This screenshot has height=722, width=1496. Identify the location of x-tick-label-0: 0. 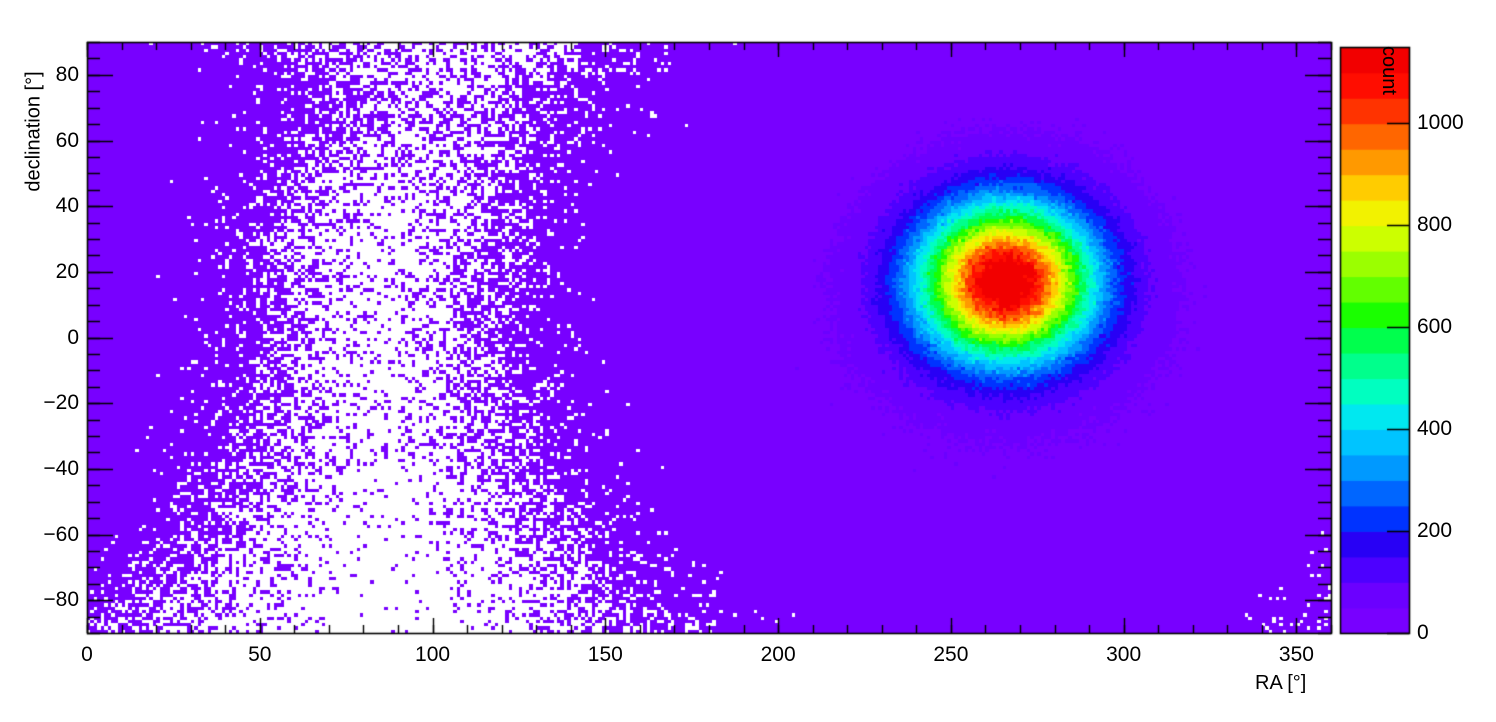
(87, 654).